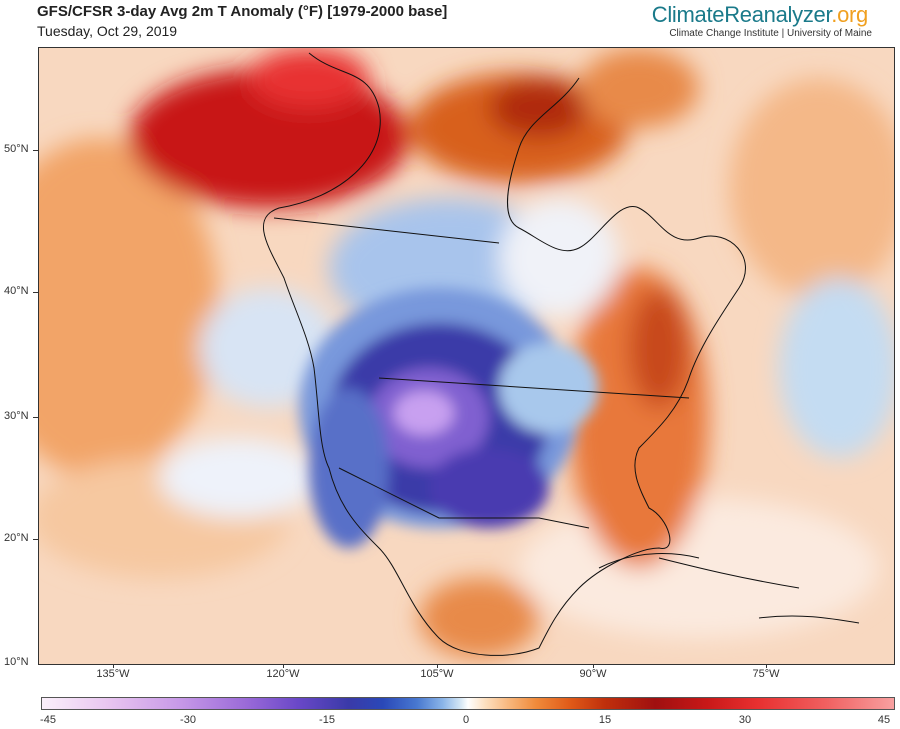  I want to click on lon-label-120w: 120°W, so click(283, 674).